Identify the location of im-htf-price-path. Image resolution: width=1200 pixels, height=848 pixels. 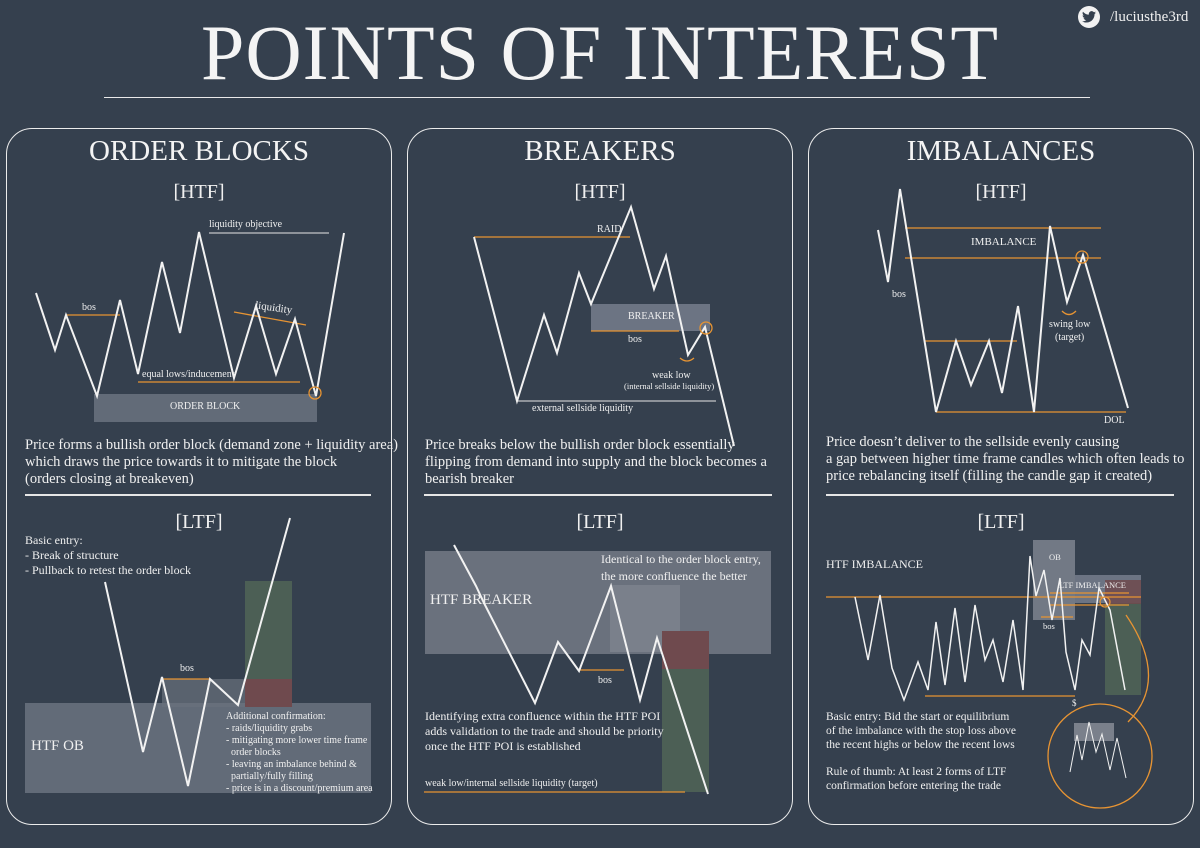
(1003, 300).